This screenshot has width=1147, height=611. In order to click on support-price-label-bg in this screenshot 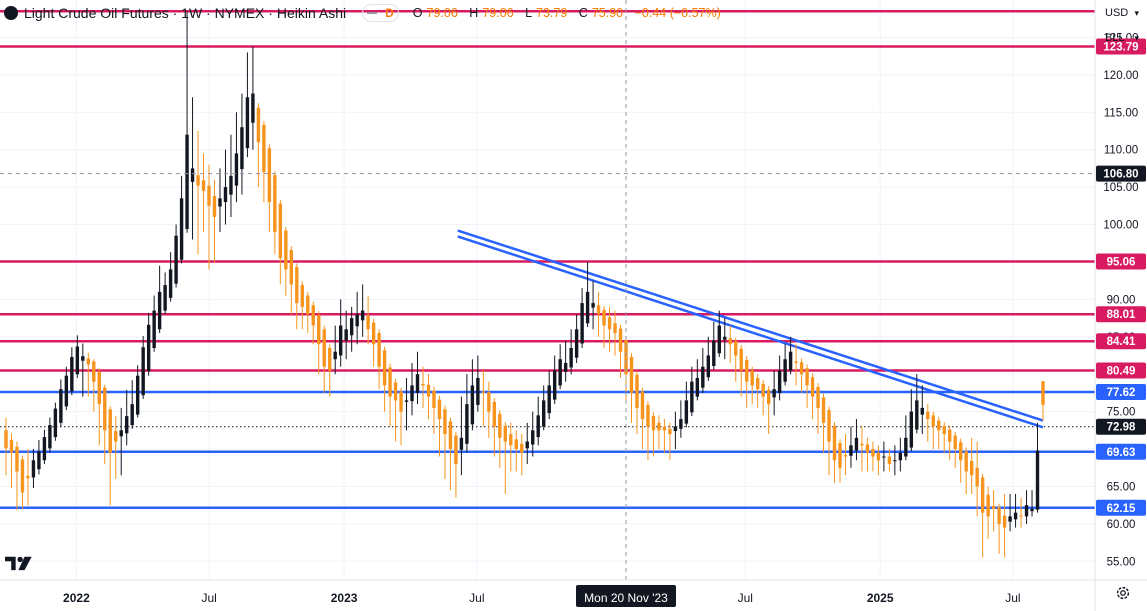, I will do `click(1121, 451)`.